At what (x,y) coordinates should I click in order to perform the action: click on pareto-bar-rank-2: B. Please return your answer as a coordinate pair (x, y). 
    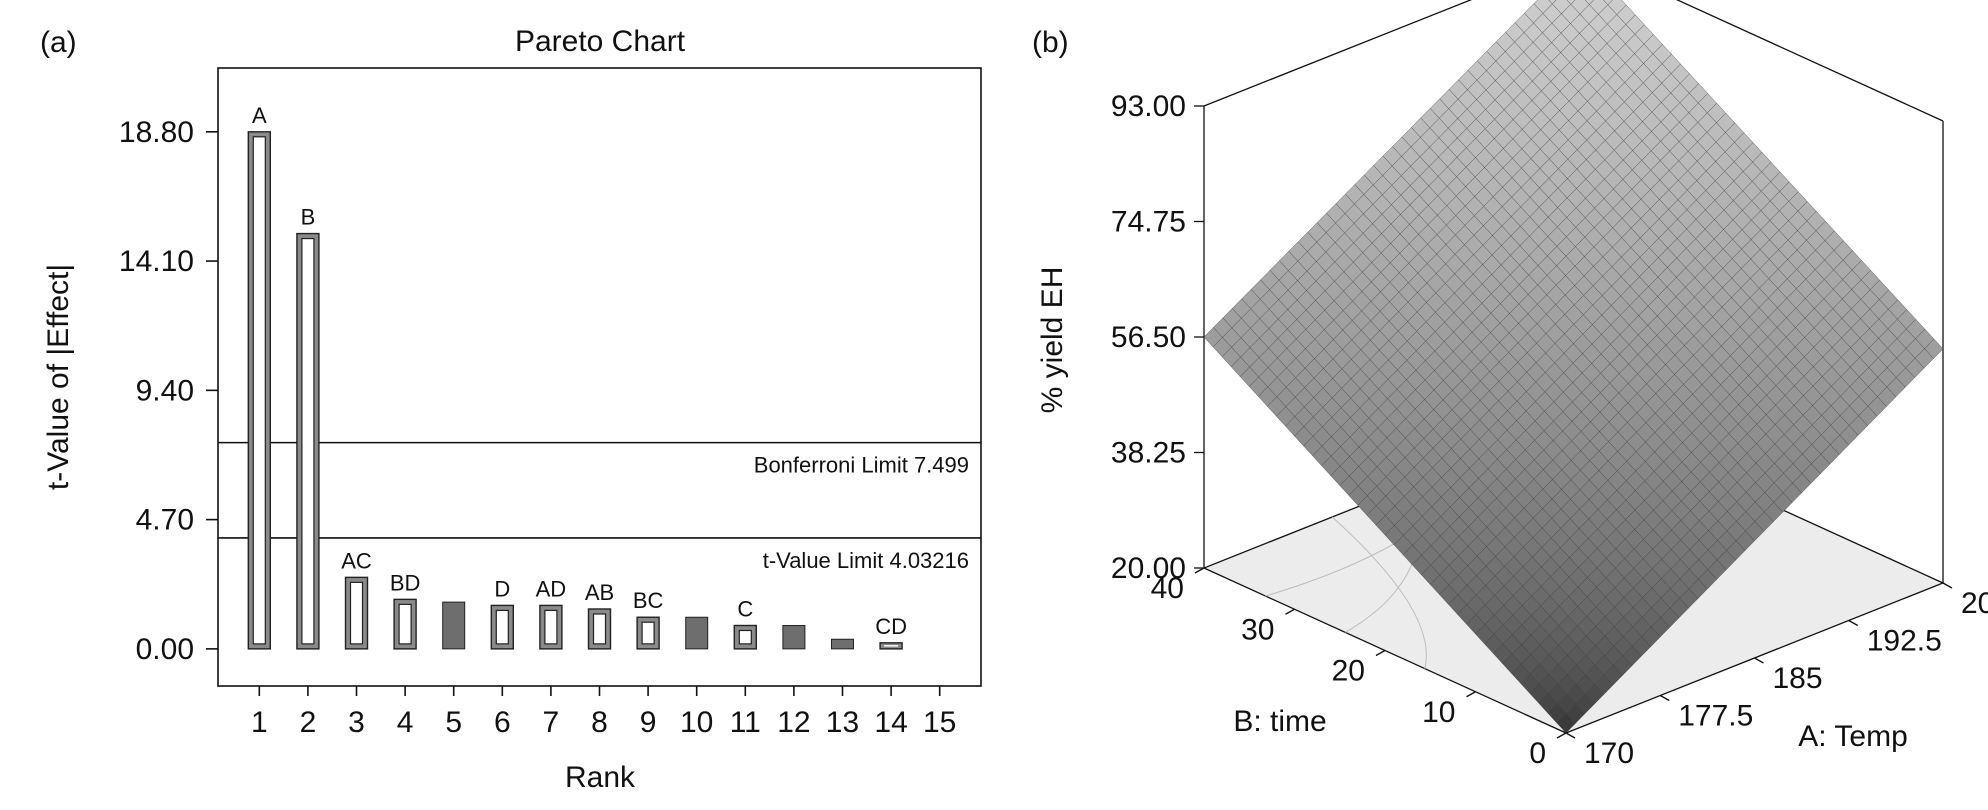
    Looking at the image, I should click on (308, 427).